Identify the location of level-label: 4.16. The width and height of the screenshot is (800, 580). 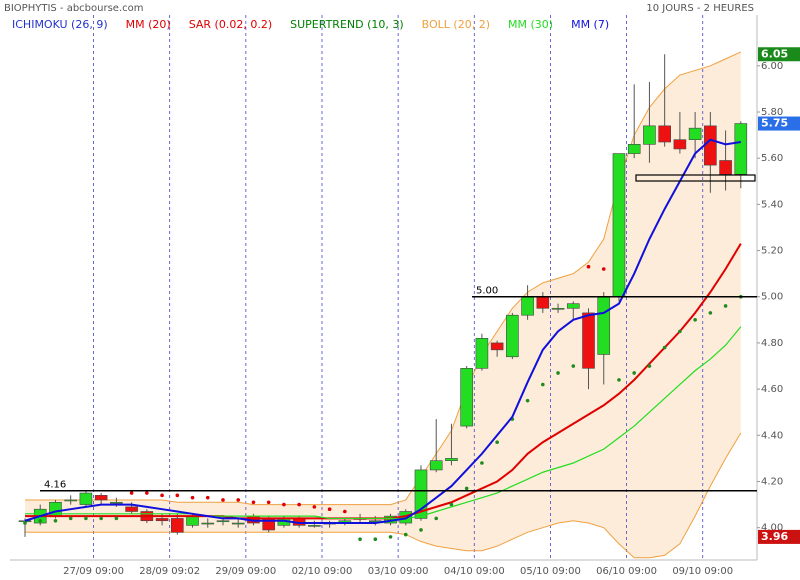
(55, 485).